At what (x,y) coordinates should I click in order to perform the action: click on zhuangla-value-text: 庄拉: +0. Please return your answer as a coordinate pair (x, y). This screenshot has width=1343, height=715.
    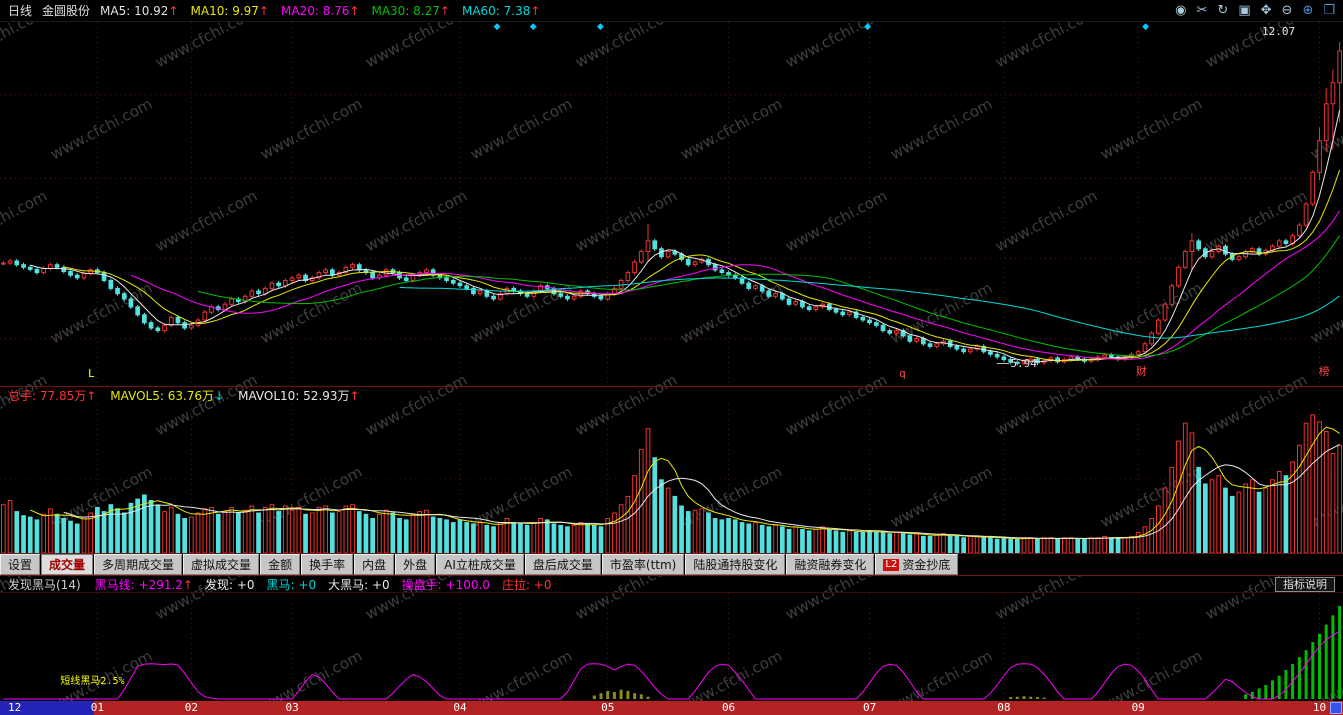
    Looking at the image, I should click on (526, 584).